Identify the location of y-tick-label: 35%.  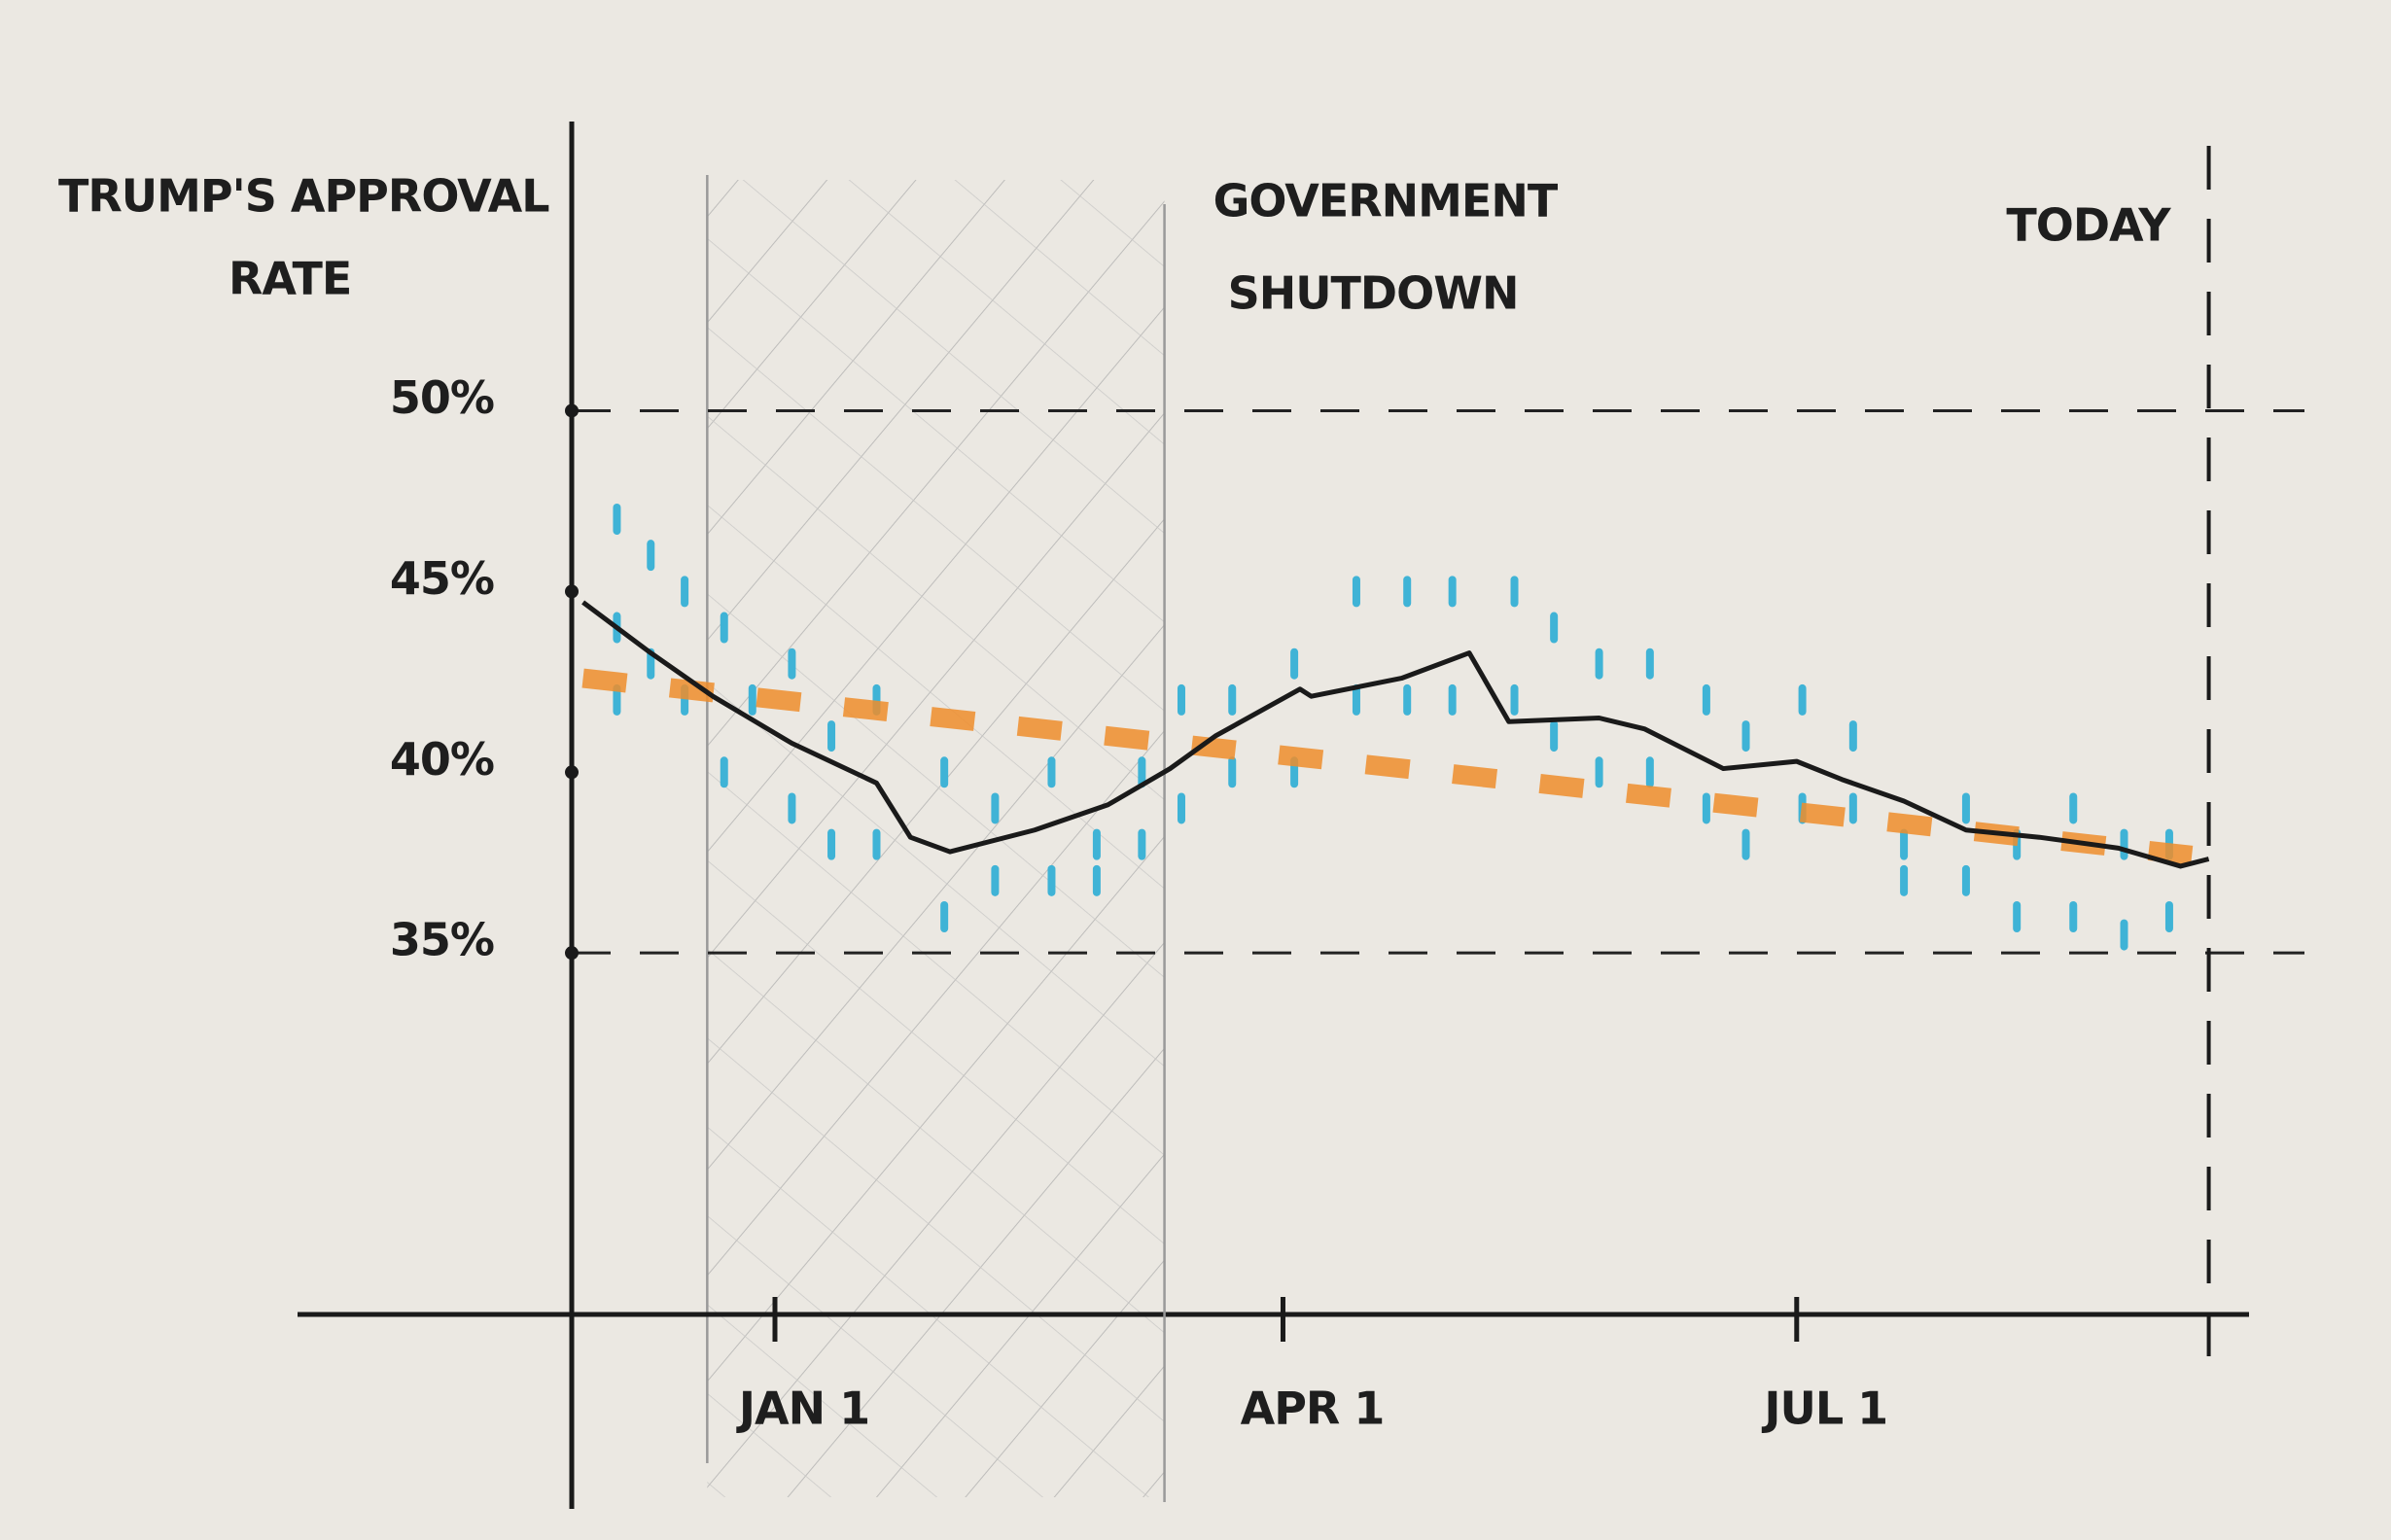
(442, 940).